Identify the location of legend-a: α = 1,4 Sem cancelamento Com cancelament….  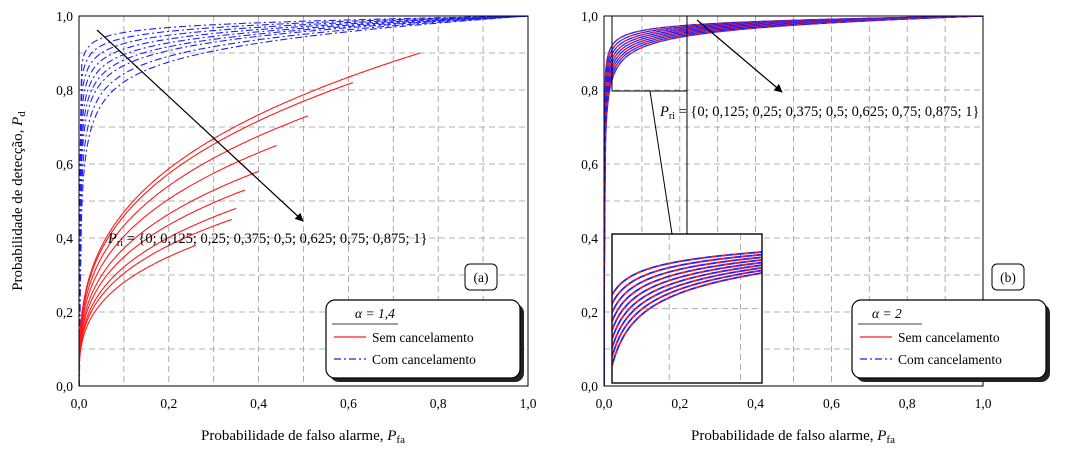
(424, 340).